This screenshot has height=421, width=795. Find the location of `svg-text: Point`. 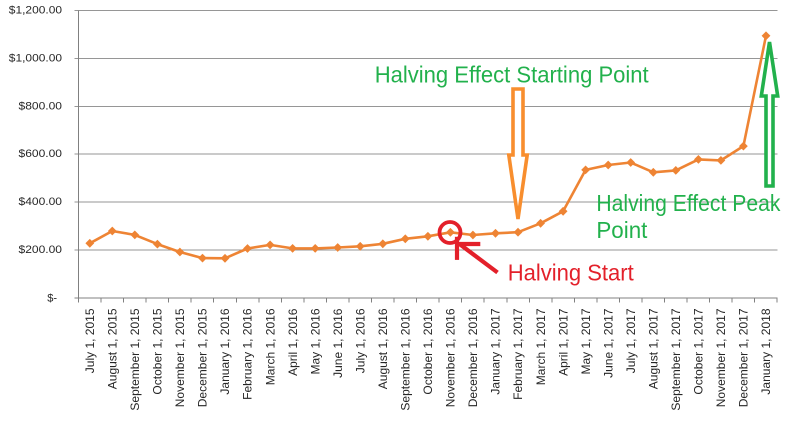

svg-text: Point is located at coordinates (622, 230).